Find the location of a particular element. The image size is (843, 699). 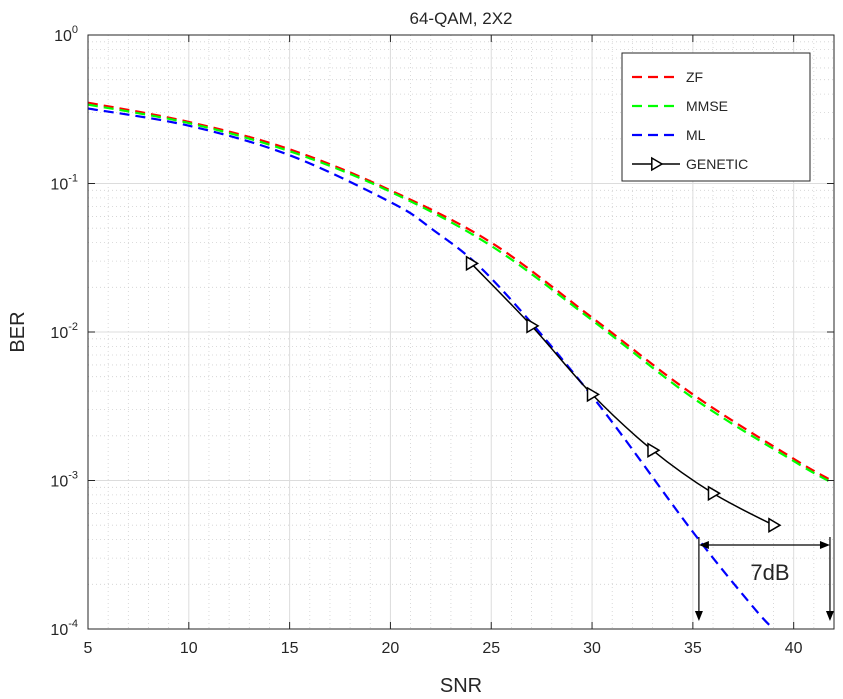

y-tick-label: 10⁻² is located at coordinates (64, 331).